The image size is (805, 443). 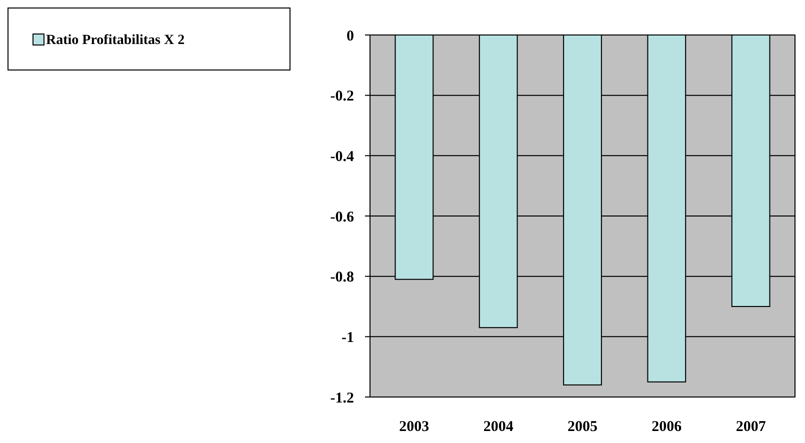 I want to click on y-tick-label: -0.6, so click(x=342, y=217).